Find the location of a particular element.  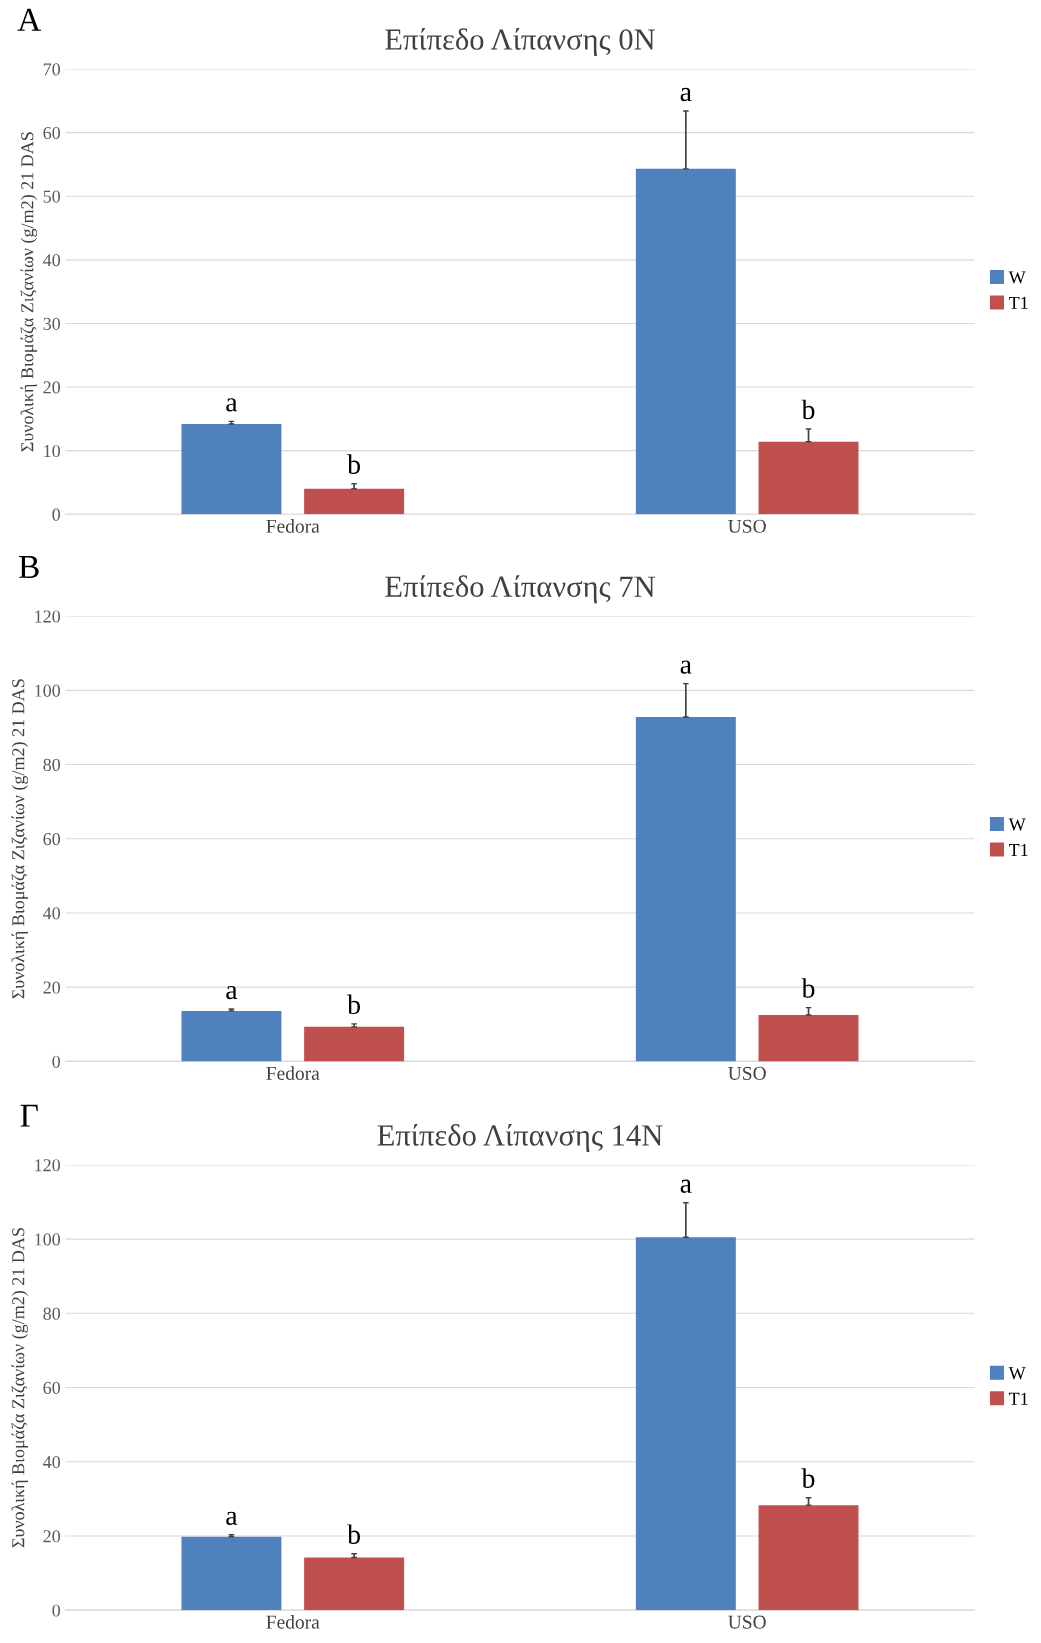

chart-title: Επίπεδο Λίπανσης 0N is located at coordinates (520, 42).